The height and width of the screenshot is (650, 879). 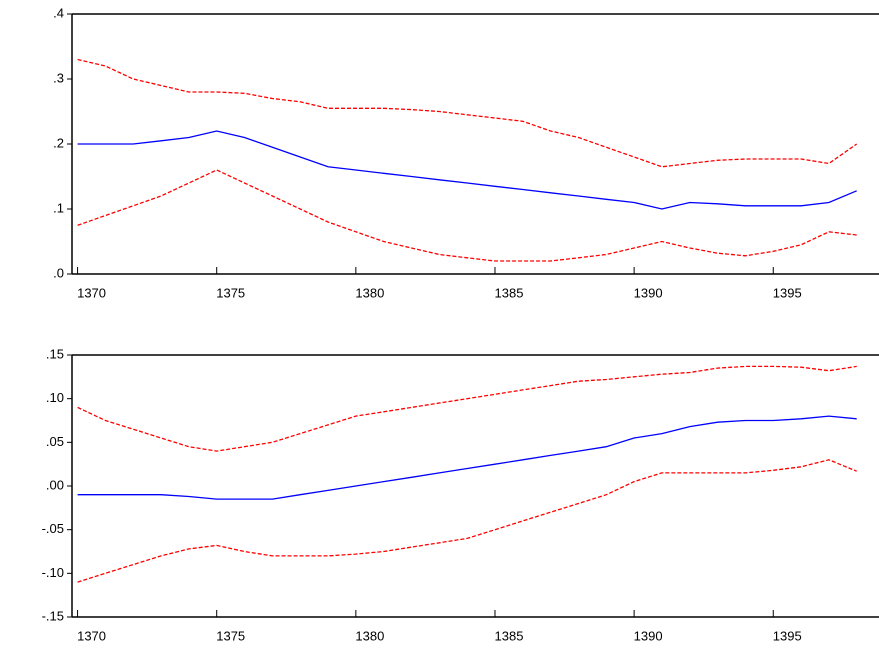 I want to click on y-tick-label: .00, so click(x=55, y=484).